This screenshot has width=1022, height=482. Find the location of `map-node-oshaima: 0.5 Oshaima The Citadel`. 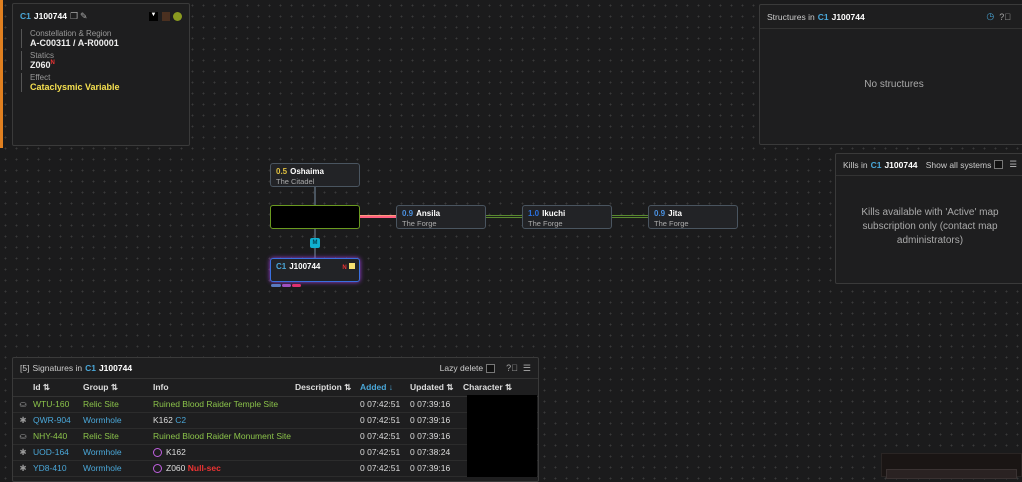

map-node-oshaima: 0.5 Oshaima The Citadel is located at coordinates (315, 175).